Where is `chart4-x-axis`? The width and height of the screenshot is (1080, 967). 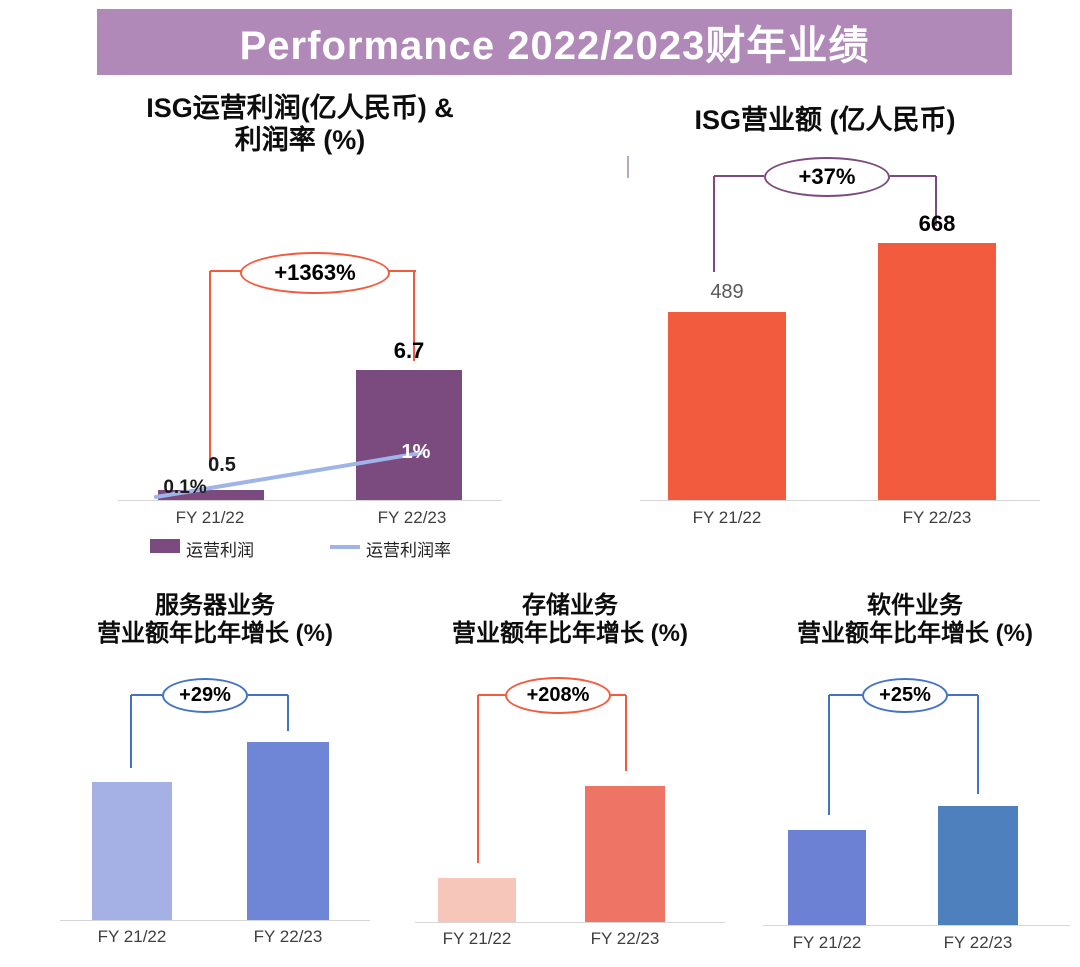 chart4-x-axis is located at coordinates (570, 922).